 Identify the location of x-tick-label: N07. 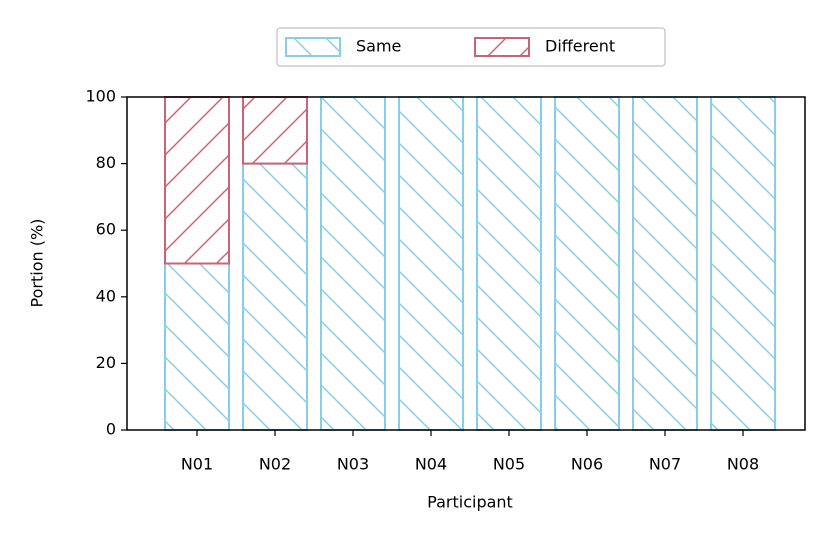
(665, 464).